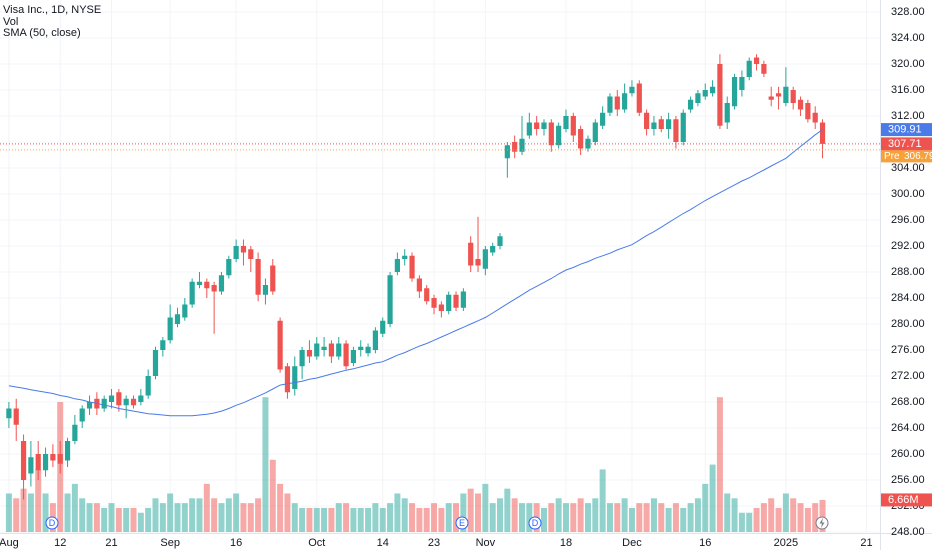 Image resolution: width=932 pixels, height=550 pixels. Describe the element at coordinates (42, 33) in the screenshot. I see `sma-legend: SMA (50, close)` at that location.